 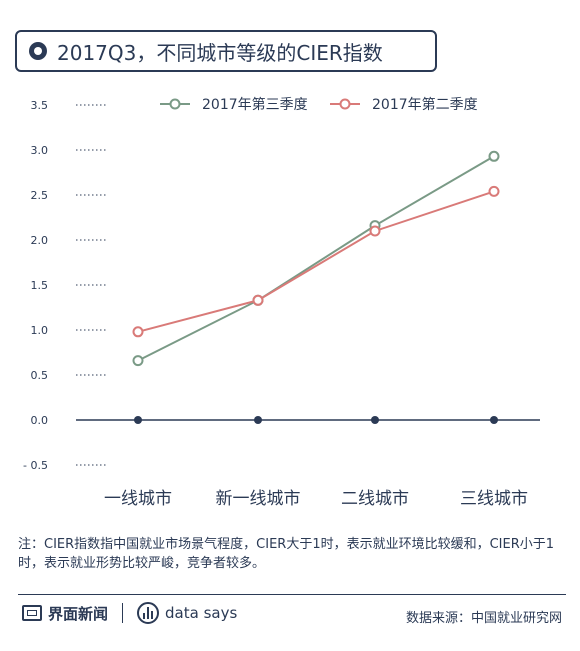 What do you see at coordinates (32, 613) in the screenshot?
I see `jiemian-logo-icon` at bounding box center [32, 613].